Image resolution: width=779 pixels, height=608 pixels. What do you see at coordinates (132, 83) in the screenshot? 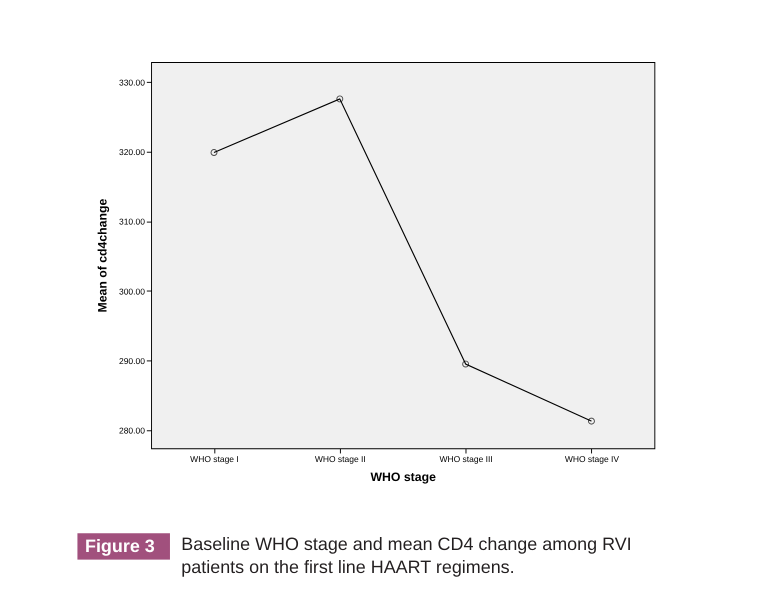
I see `y-tick-label: 330.00` at bounding box center [132, 83].